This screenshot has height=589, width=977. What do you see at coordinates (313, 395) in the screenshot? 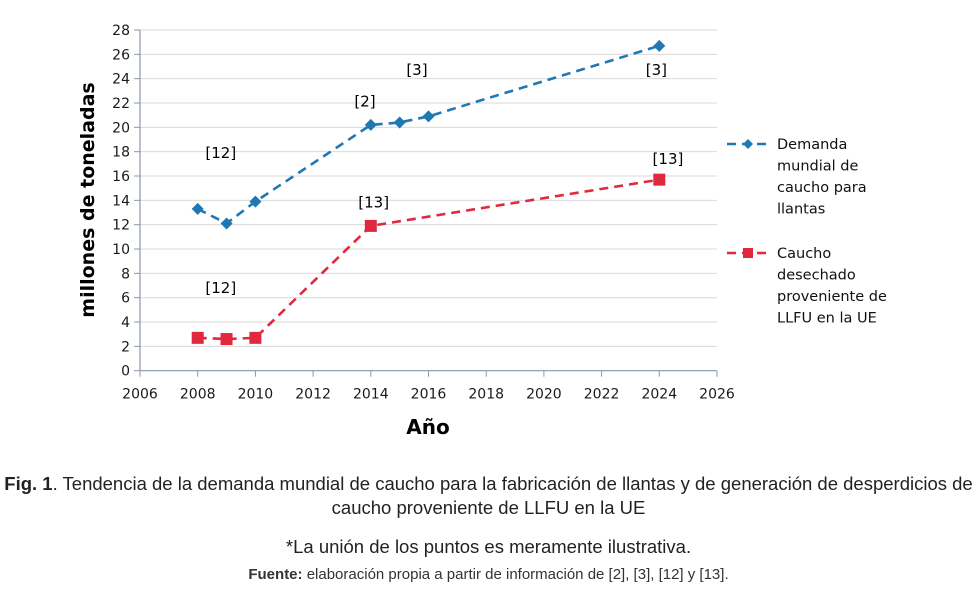
I see `x-tick-label: 2012` at bounding box center [313, 395].